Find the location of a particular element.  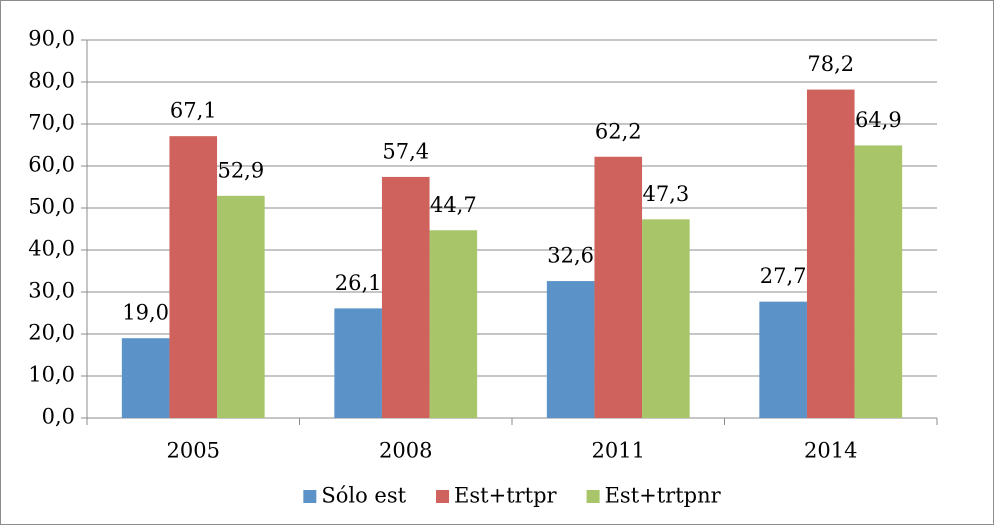

data-label: 47,3 is located at coordinates (665, 194).